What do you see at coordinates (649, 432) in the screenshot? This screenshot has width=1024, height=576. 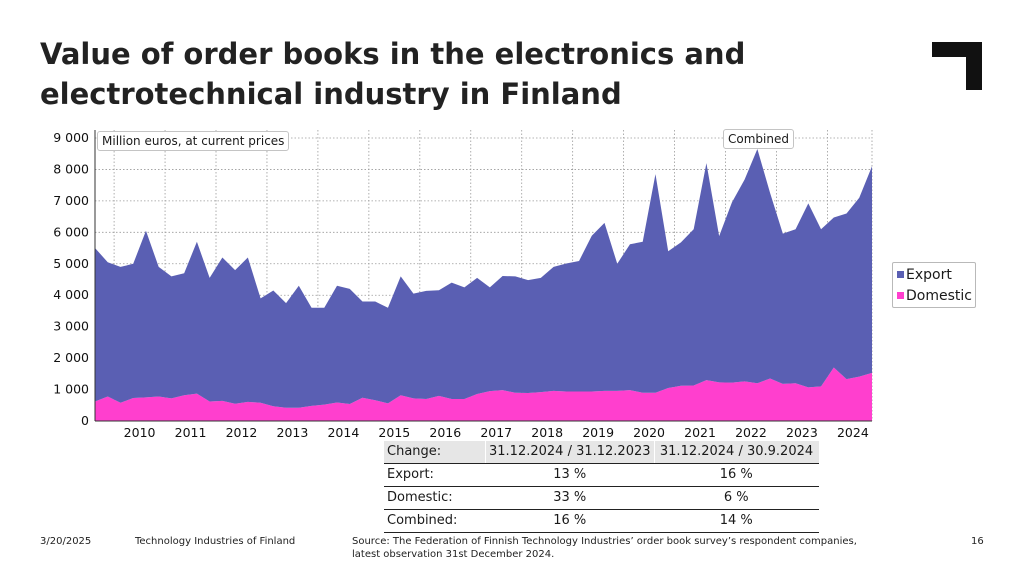 I see `x-tick-label: 2020` at bounding box center [649, 432].